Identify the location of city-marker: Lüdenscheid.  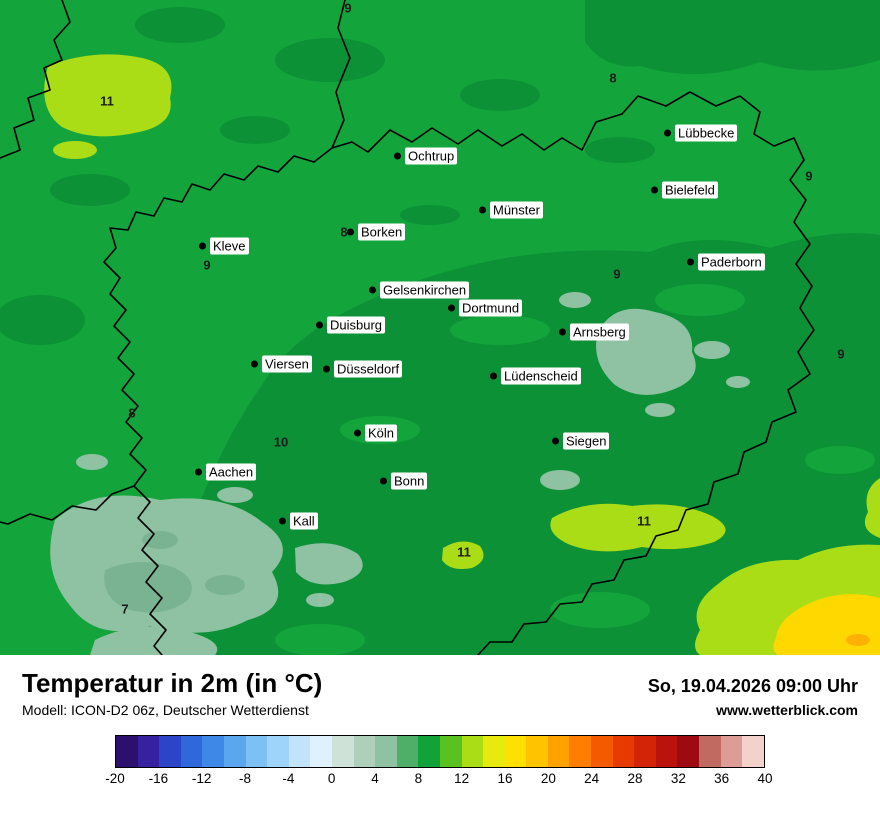
(535, 376).